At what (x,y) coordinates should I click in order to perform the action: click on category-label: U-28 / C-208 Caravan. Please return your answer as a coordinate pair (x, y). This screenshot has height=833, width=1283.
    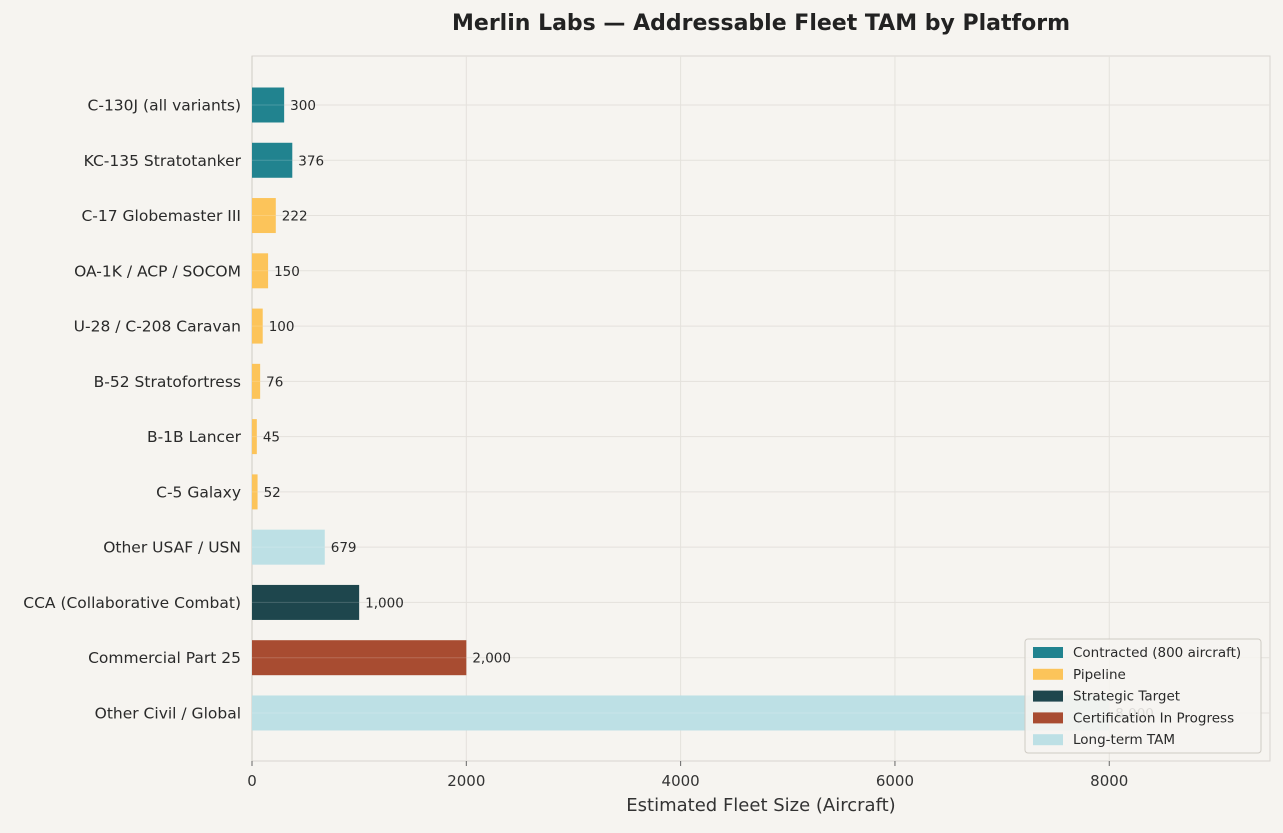
    Looking at the image, I should click on (157, 327).